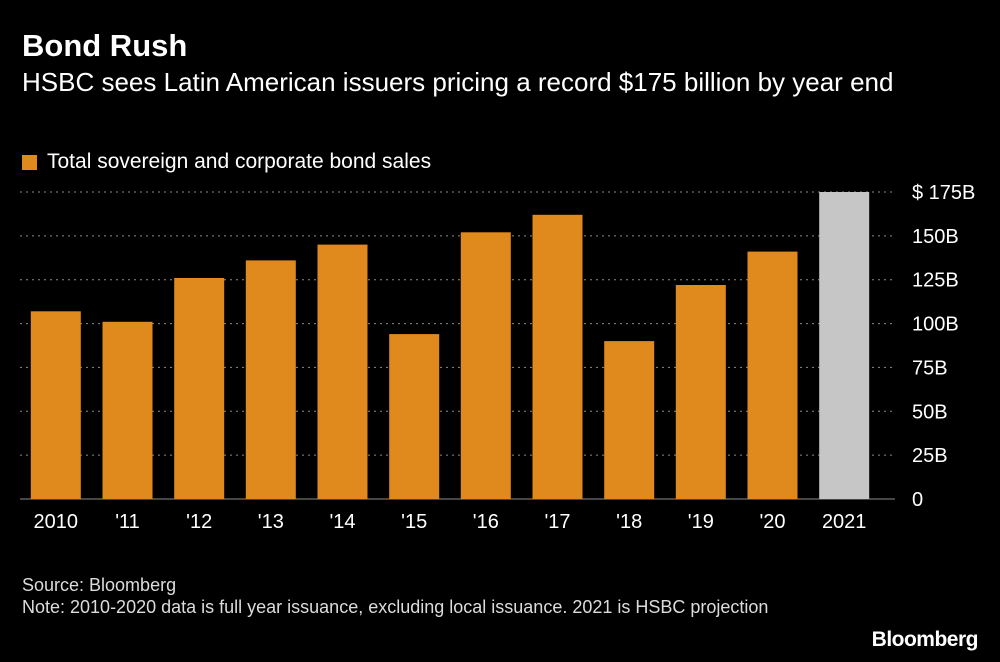 This screenshot has height=662, width=1000. Describe the element at coordinates (844, 522) in the screenshot. I see `x-tick-label: 2021` at that location.